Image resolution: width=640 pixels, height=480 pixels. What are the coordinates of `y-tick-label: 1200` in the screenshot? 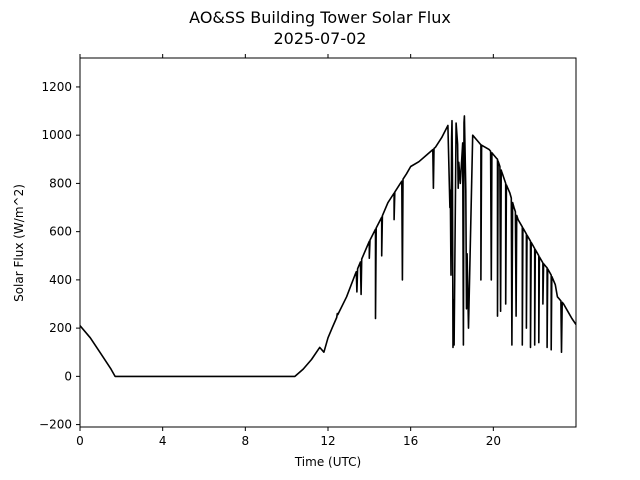 It's located at (56, 87).